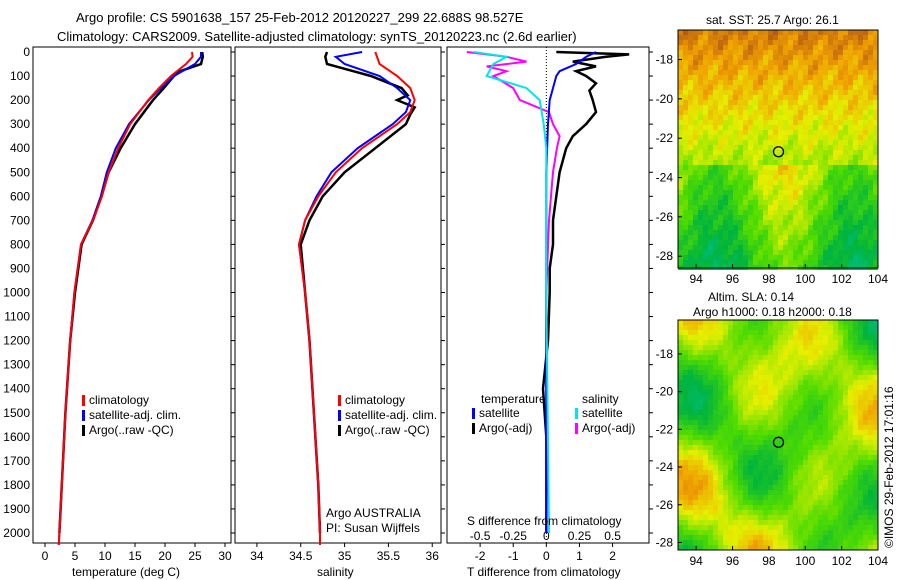 This screenshot has width=900, height=580. I want to click on legend-label: Argo(..raw -QC), so click(387, 430).